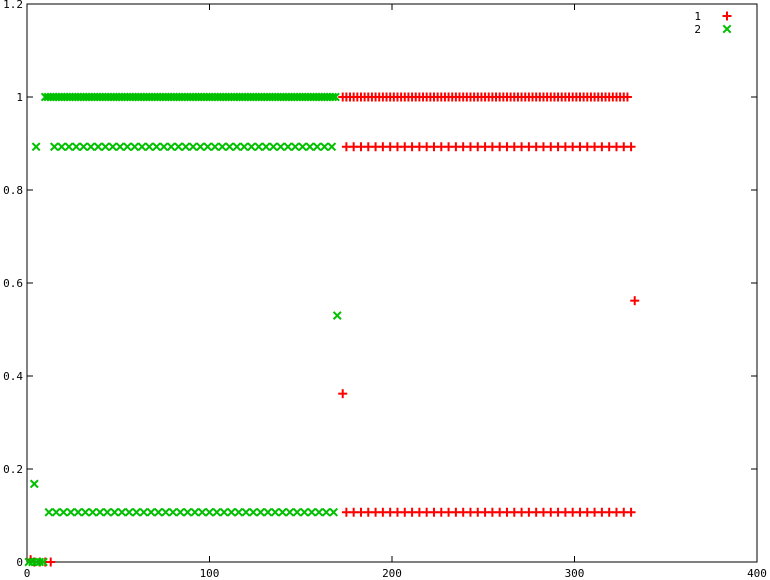 This screenshot has height=580, width=770. I want to click on legend: 12, so click(713, 23).